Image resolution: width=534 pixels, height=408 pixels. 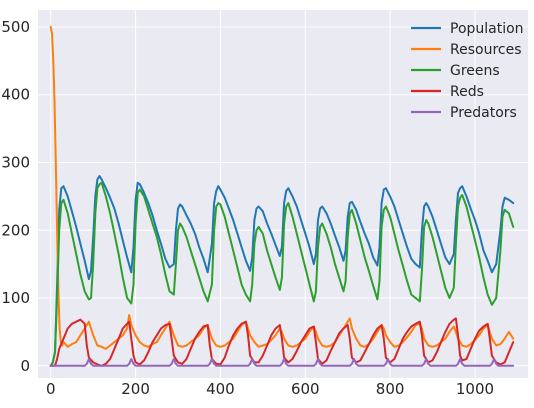 What do you see at coordinates (135, 389) in the screenshot?
I see `x-tick-label: 200` at bounding box center [135, 389].